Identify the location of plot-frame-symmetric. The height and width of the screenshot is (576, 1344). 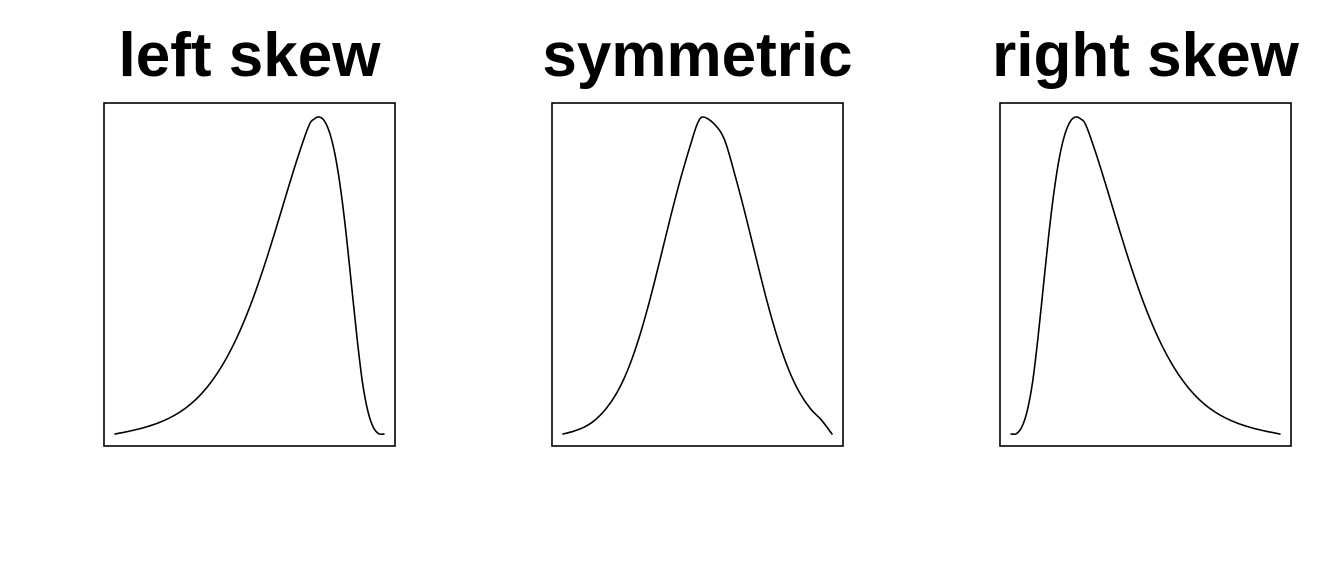
(697, 274).